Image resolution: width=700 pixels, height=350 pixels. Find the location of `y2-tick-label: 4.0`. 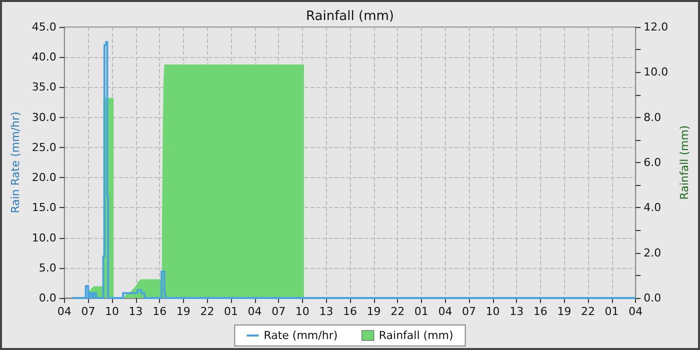

y2-tick-label: 4.0 is located at coordinates (653, 207).